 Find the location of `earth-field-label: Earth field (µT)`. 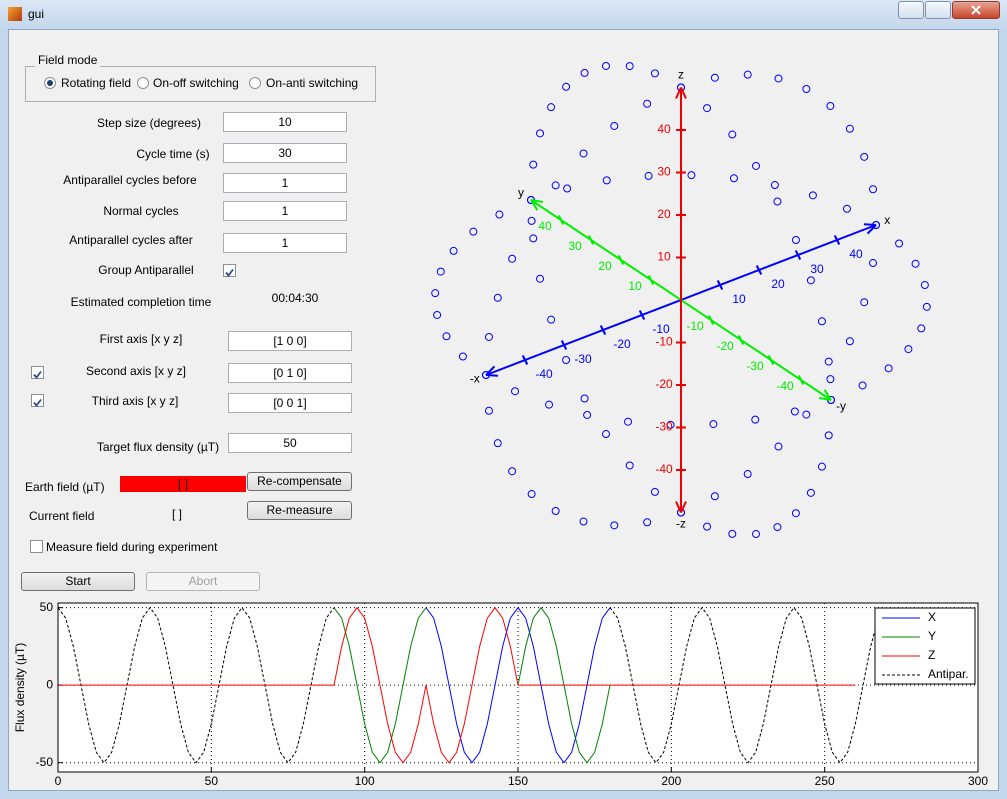

earth-field-label: Earth field (µT) is located at coordinates (65, 487).